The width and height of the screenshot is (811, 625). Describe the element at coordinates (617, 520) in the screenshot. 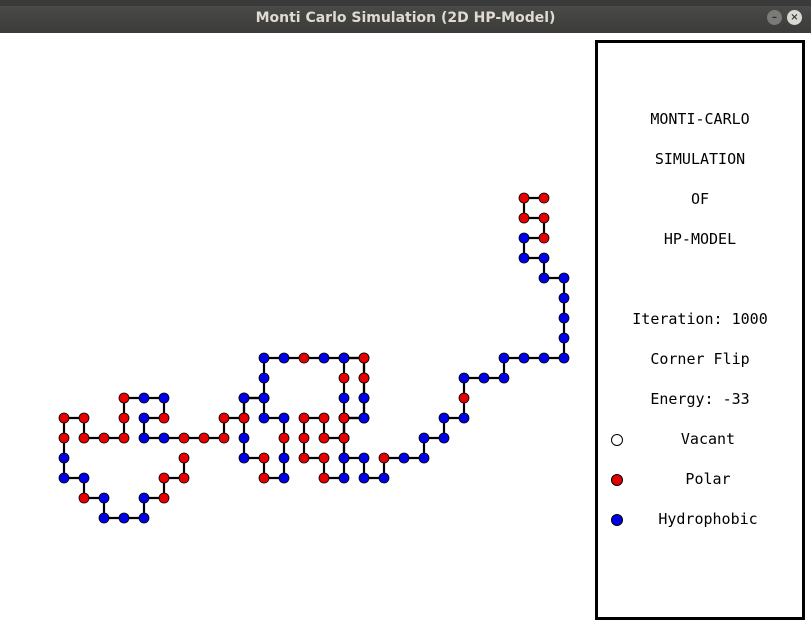

I see `hydrophobic-marker-icon` at that location.